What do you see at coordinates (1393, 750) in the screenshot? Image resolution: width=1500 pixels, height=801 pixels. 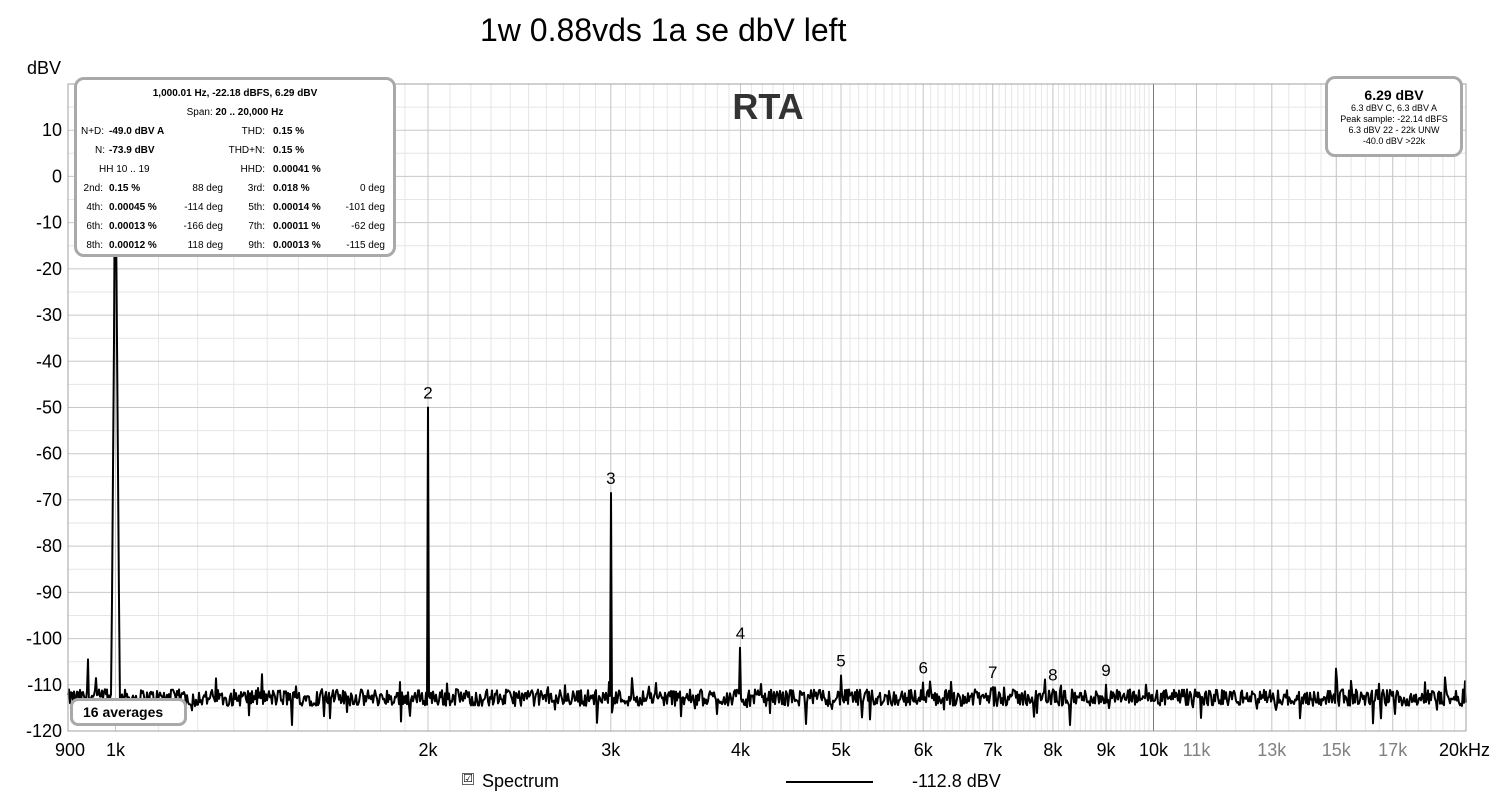 I see `x-tick-label: 17k` at bounding box center [1393, 750].